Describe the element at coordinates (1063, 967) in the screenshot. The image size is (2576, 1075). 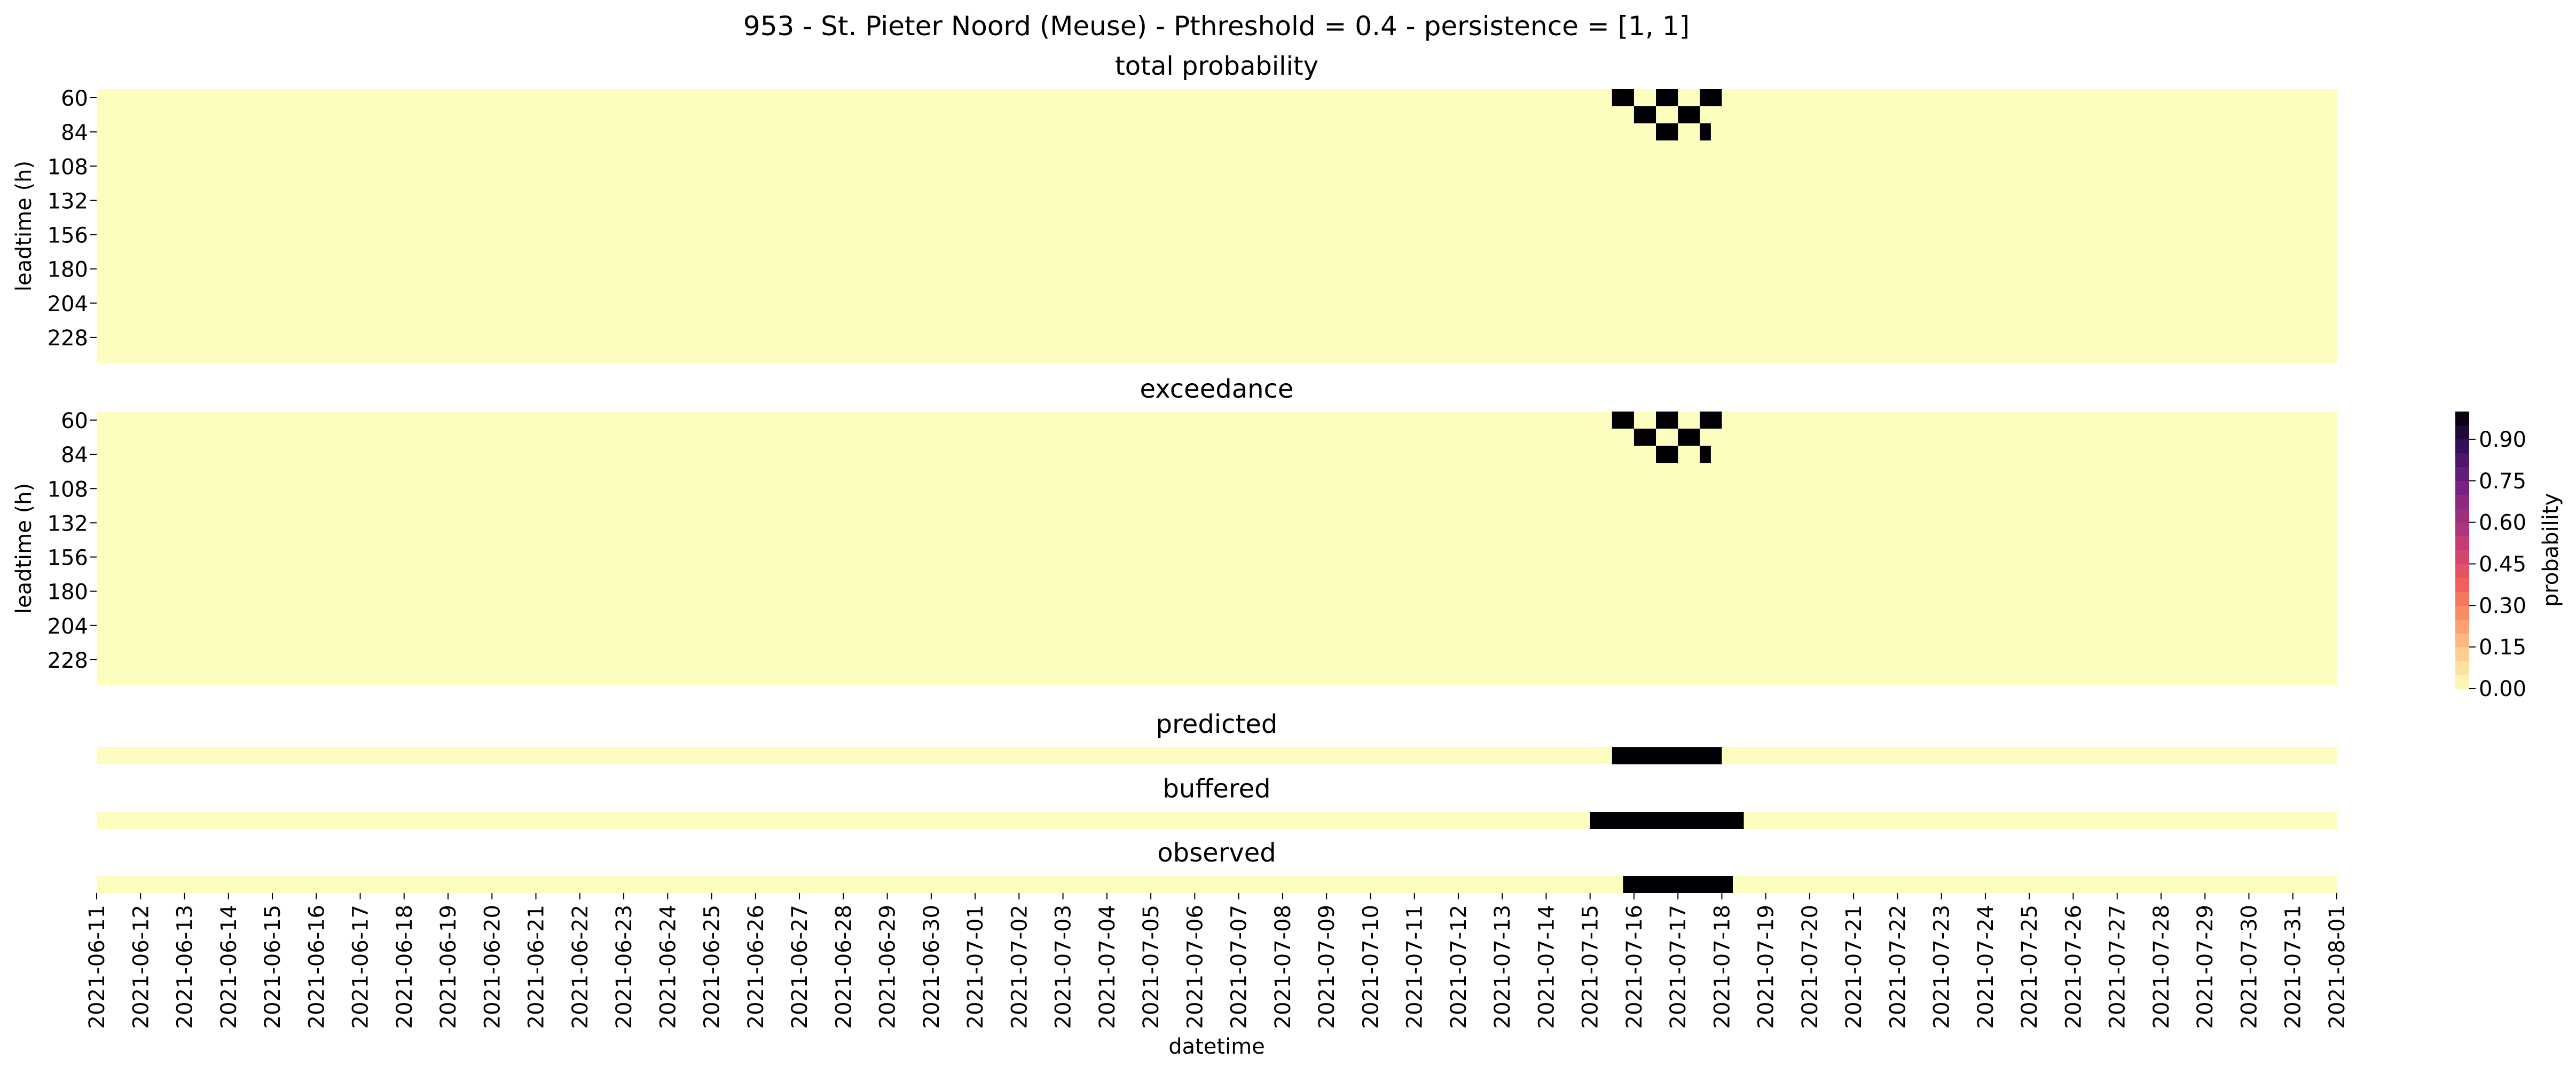
I see `x-tick-label: 2021-07-03` at that location.